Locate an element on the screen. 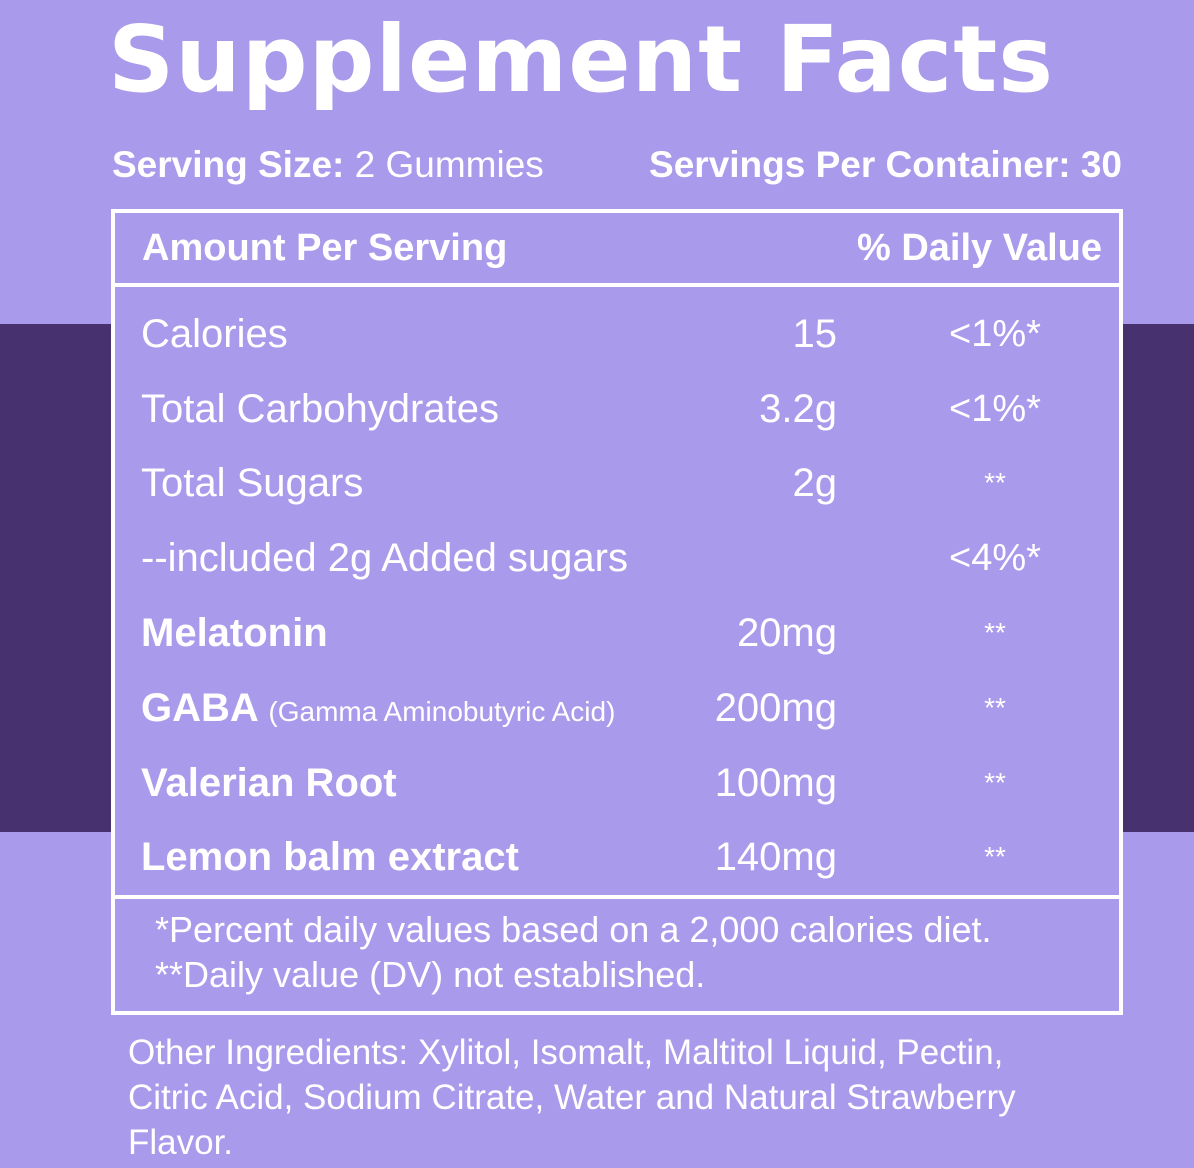 Image resolution: width=1194 pixels, height=1168 pixels. serving-size-label: Serving Size: is located at coordinates (228, 164).